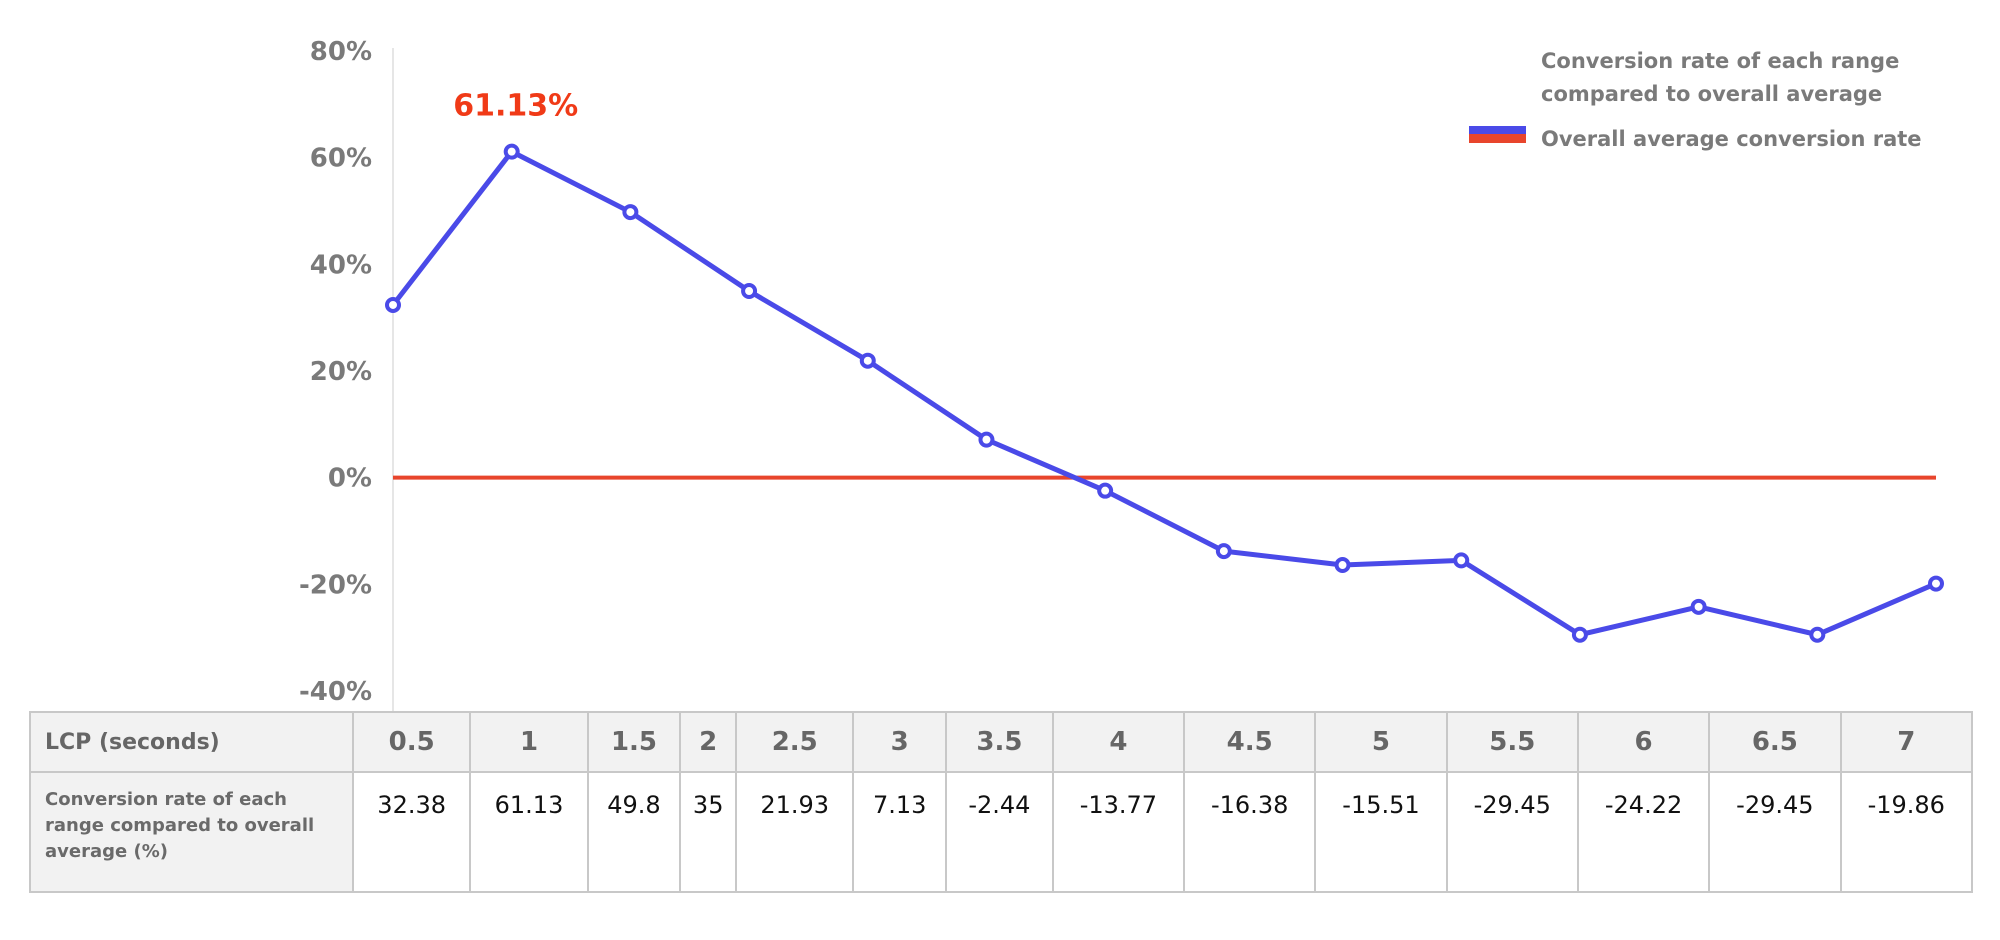 This screenshot has height=940, width=2000. I want to click on header-cell: 7, so click(1906, 742).